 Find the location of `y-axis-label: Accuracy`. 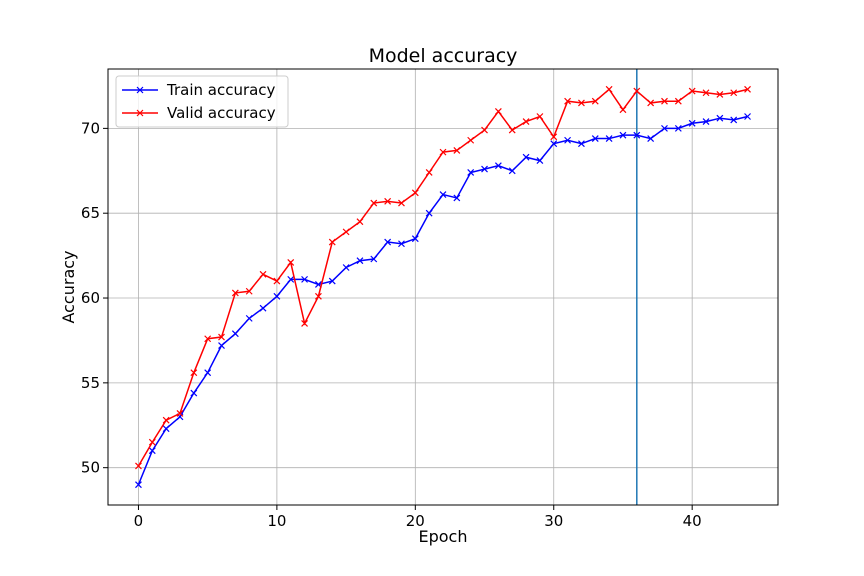

y-axis-label: Accuracy is located at coordinates (68, 286).